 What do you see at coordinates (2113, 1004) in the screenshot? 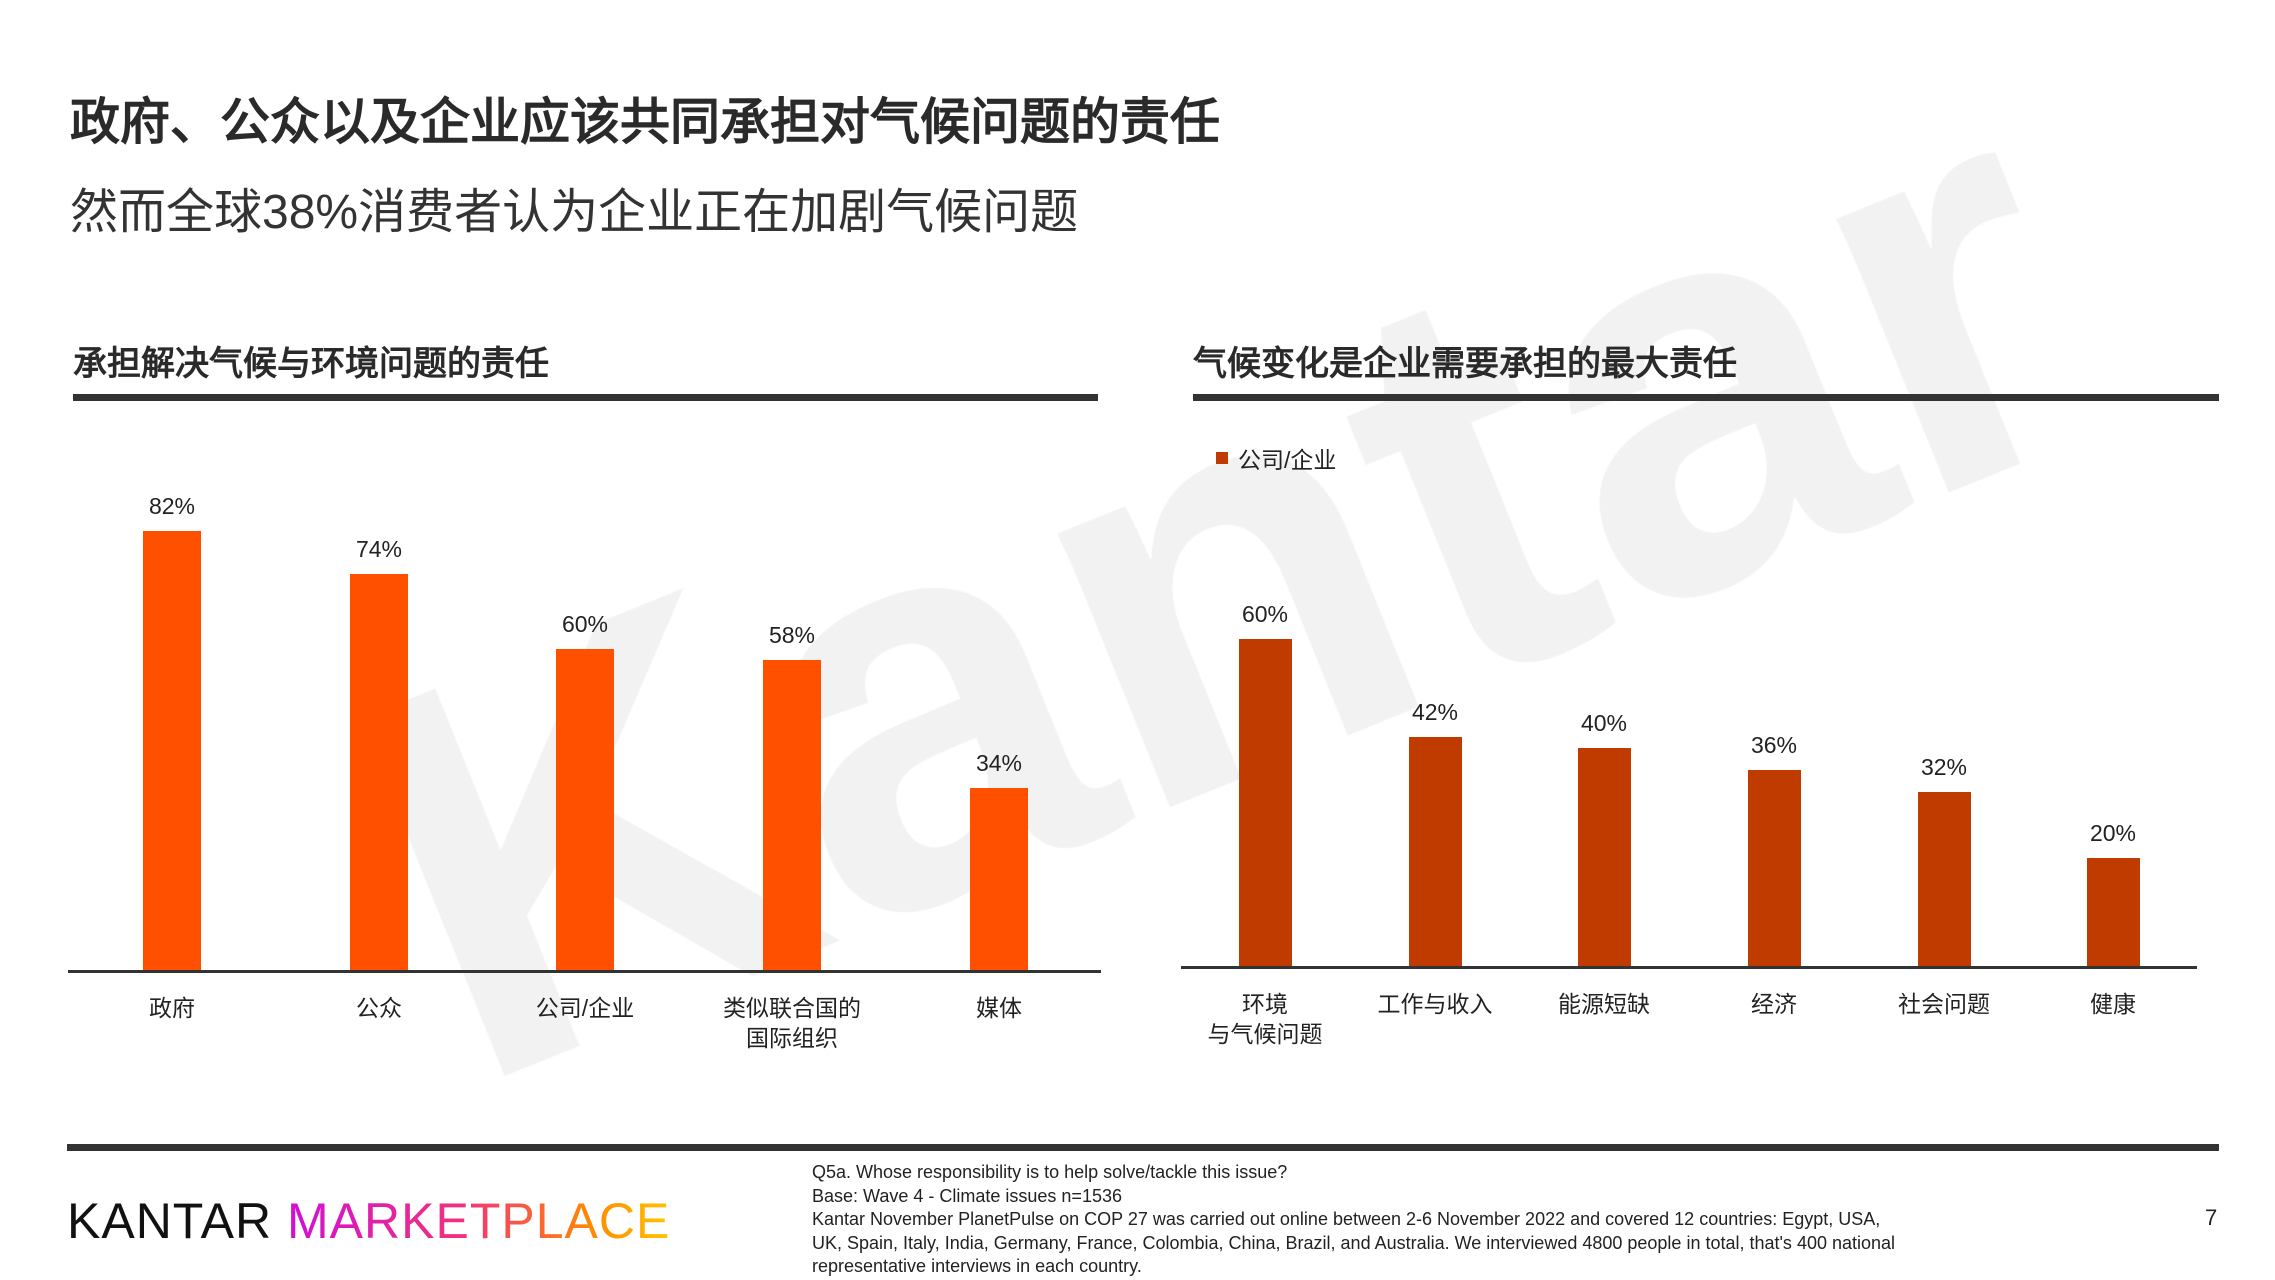
I see `category-label: 健康` at bounding box center [2113, 1004].